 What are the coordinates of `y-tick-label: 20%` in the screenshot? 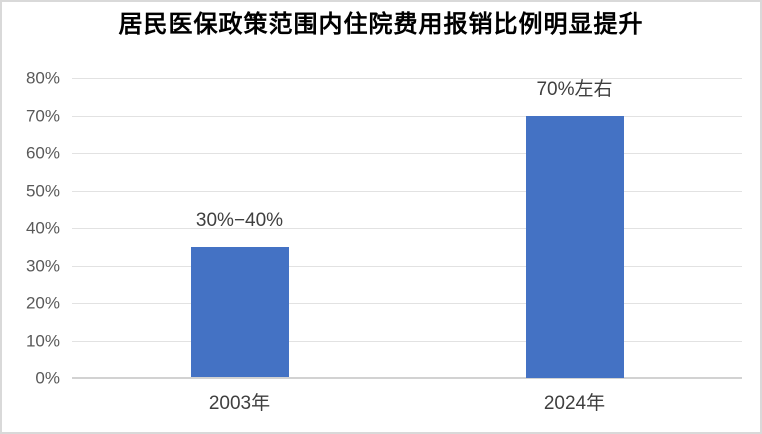 It's located at (42, 303).